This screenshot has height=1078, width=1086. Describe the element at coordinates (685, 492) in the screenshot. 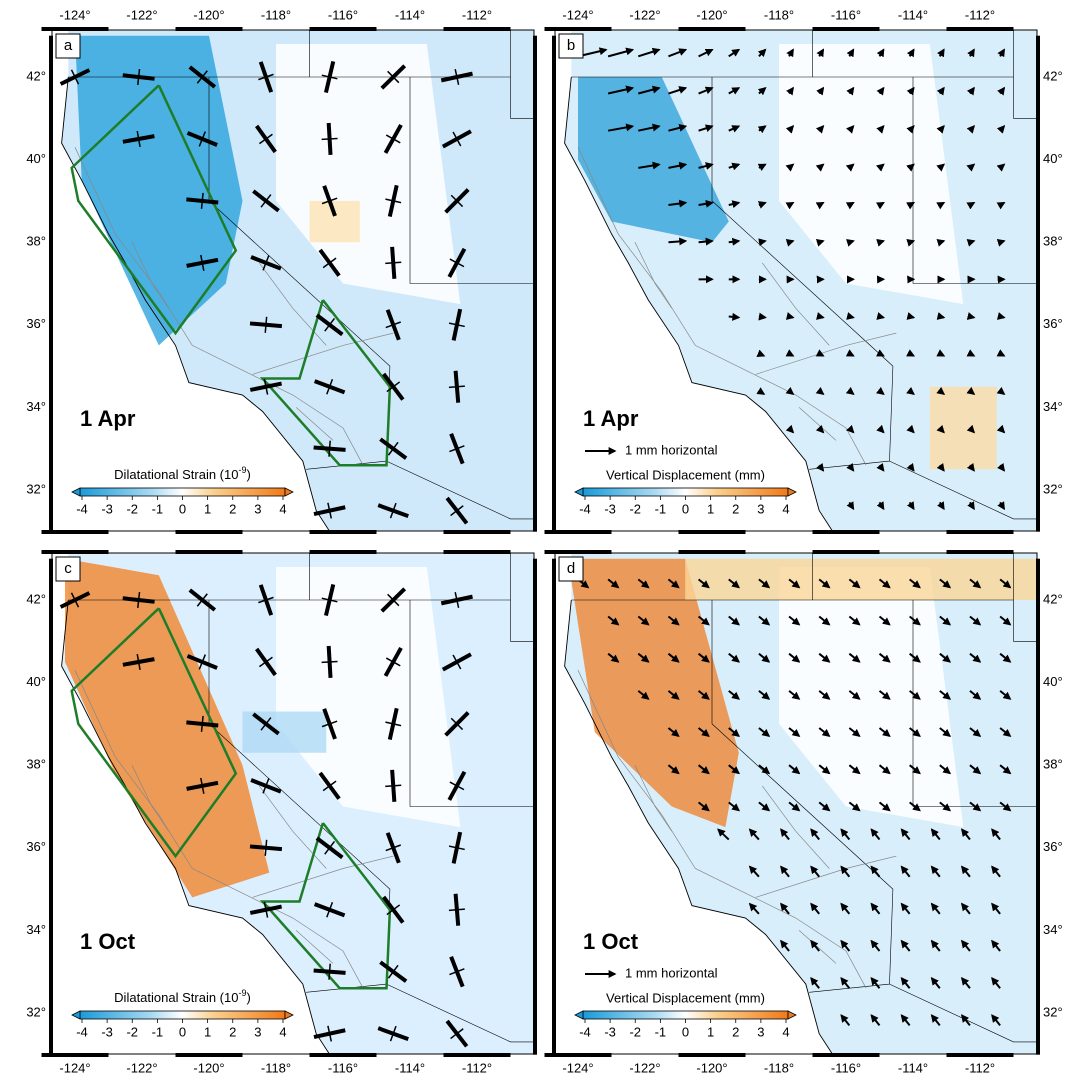

I see `colorbar` at that location.